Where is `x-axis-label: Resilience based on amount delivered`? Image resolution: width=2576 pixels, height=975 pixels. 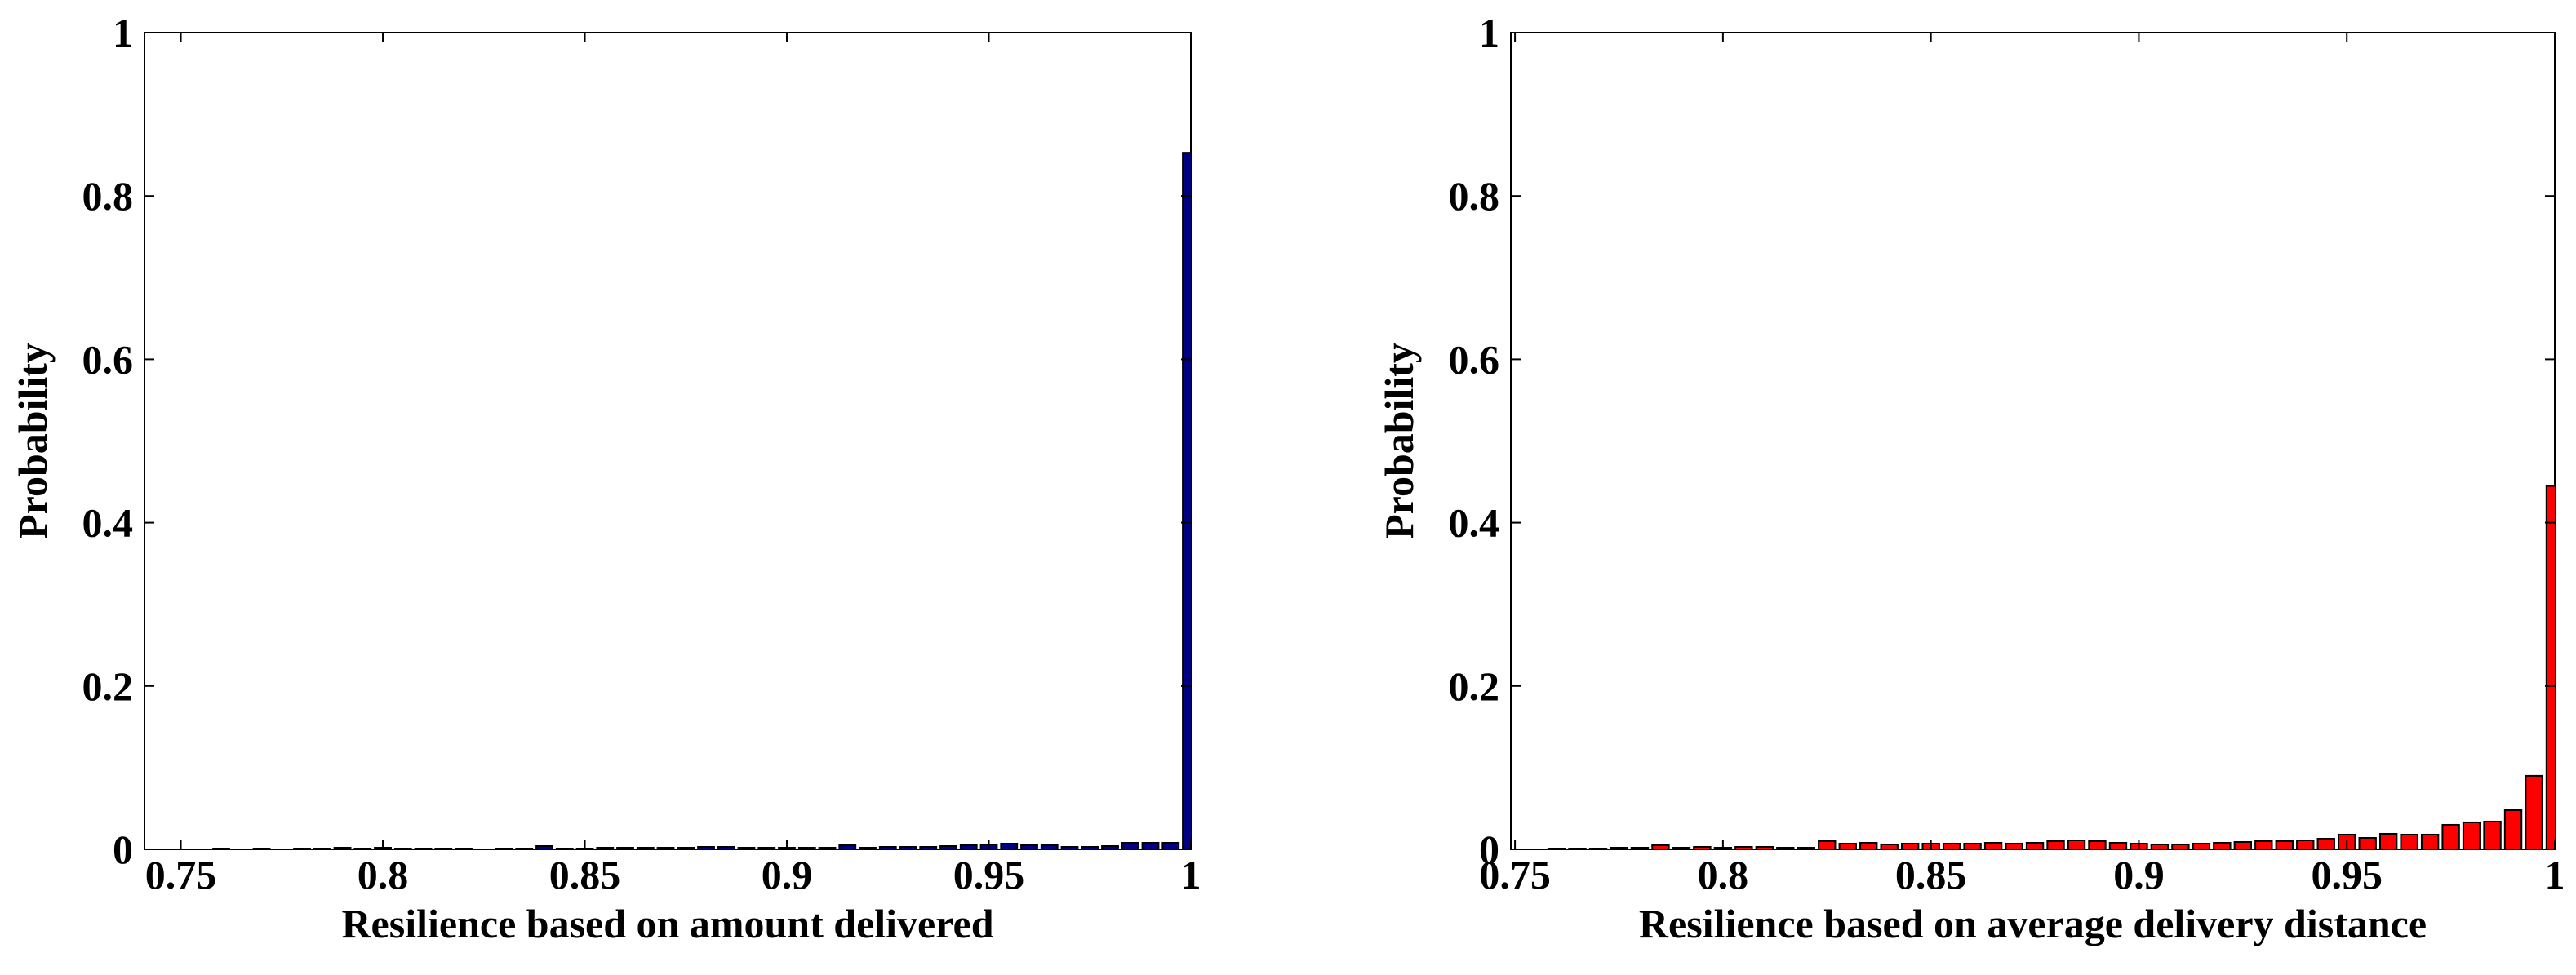
x-axis-label: Resilience based on amount delivered is located at coordinates (667, 924).